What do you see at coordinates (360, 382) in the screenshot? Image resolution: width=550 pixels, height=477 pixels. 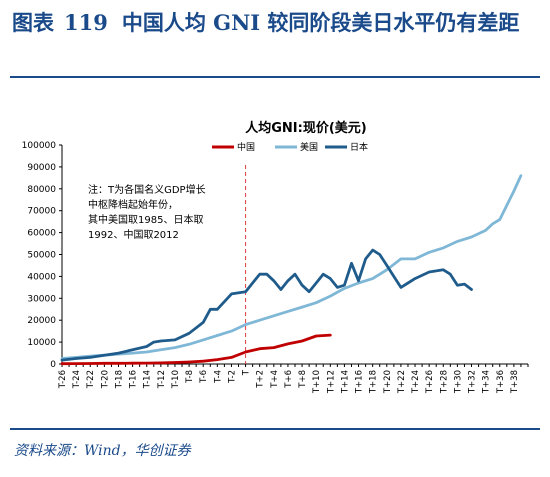 I see `x-tick-label: T+16` at bounding box center [360, 382].